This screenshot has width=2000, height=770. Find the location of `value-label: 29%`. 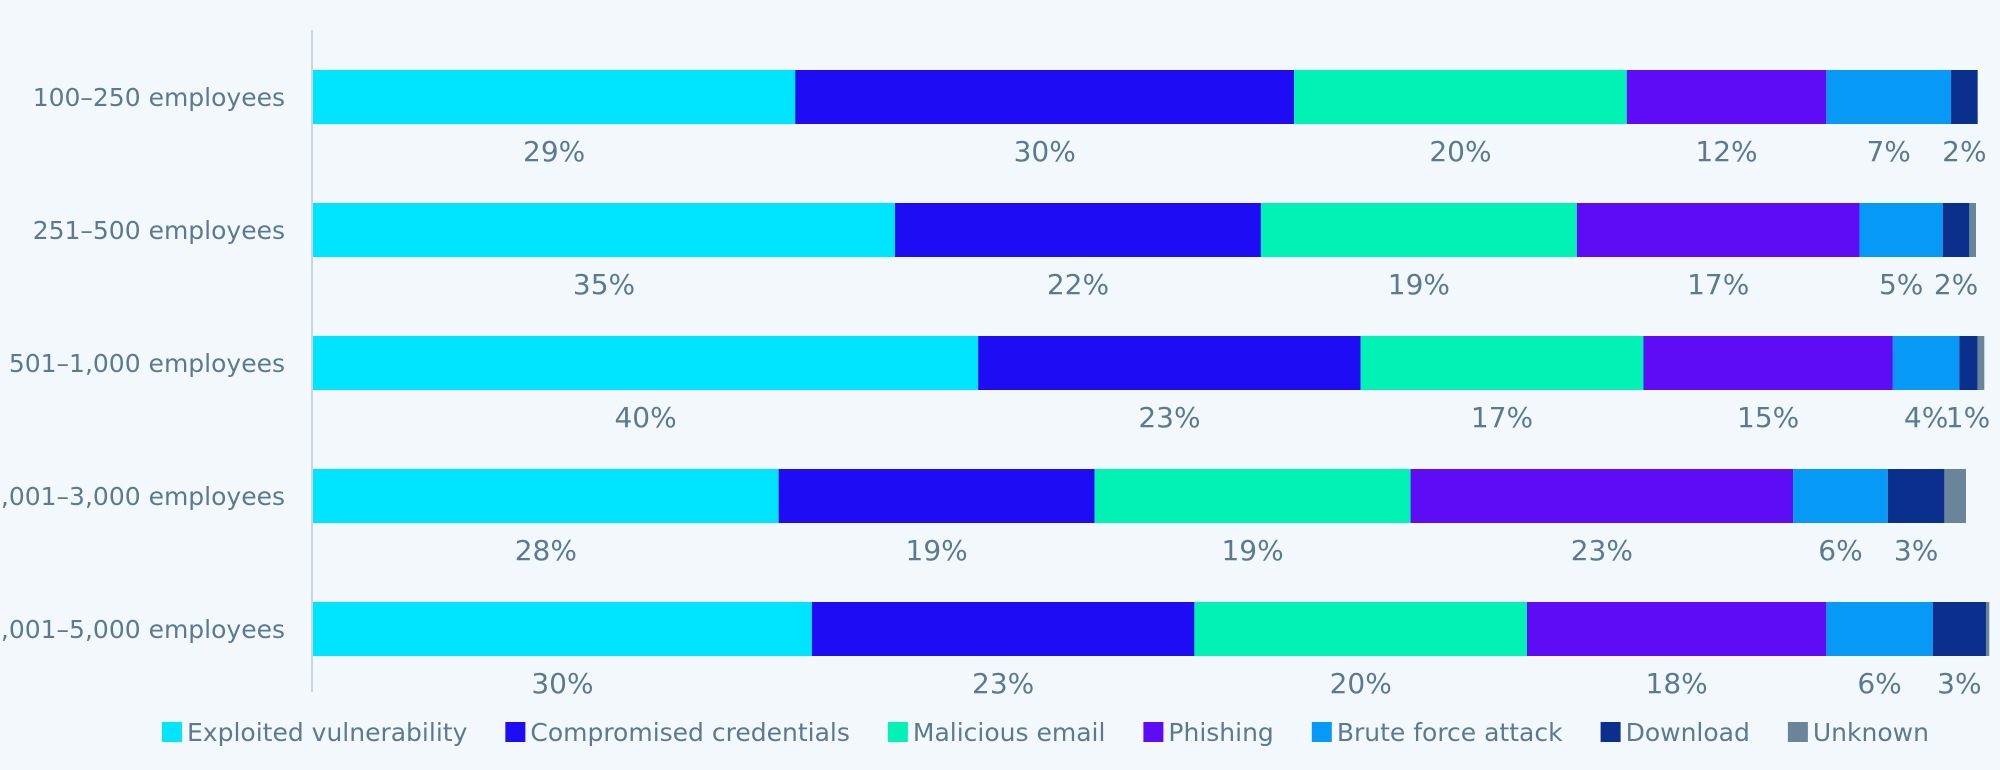

value-label: 29% is located at coordinates (554, 151).